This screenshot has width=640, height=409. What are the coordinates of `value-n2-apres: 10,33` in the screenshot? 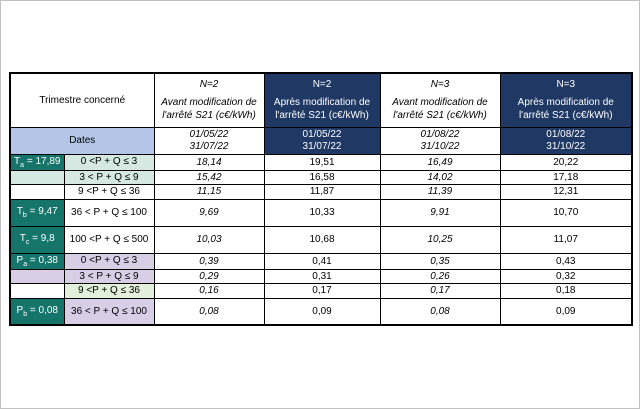 It's located at (322, 212).